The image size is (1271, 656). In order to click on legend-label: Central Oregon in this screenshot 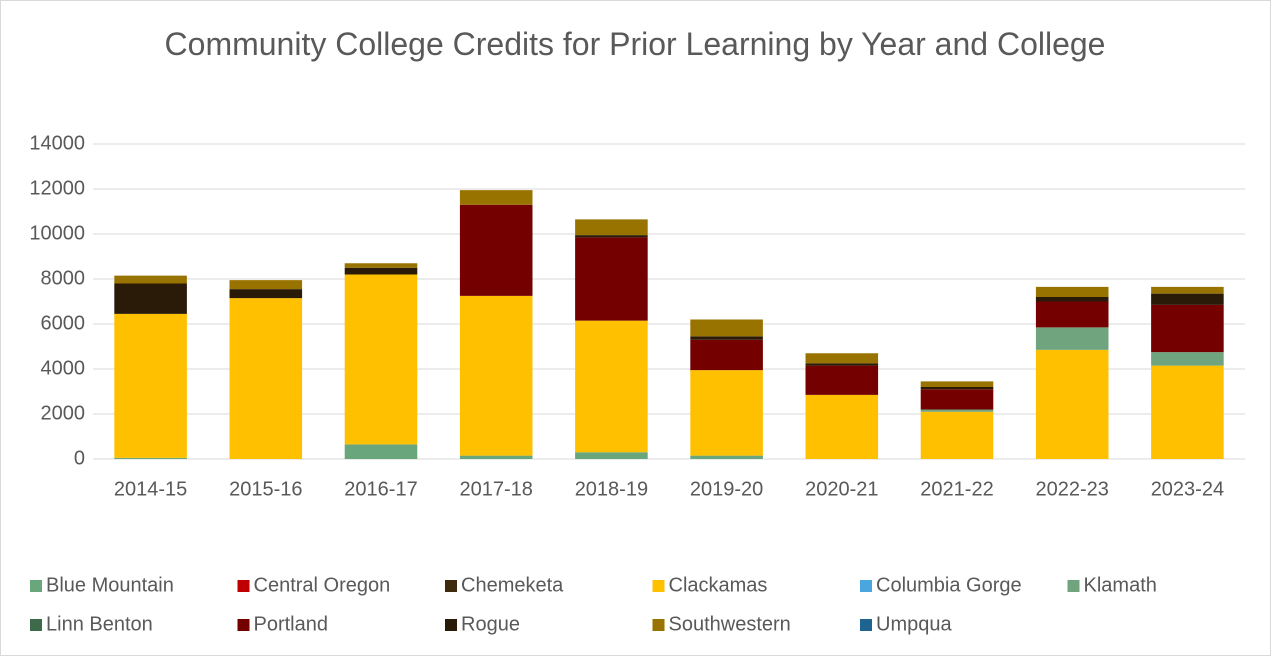, I will do `click(322, 585)`.